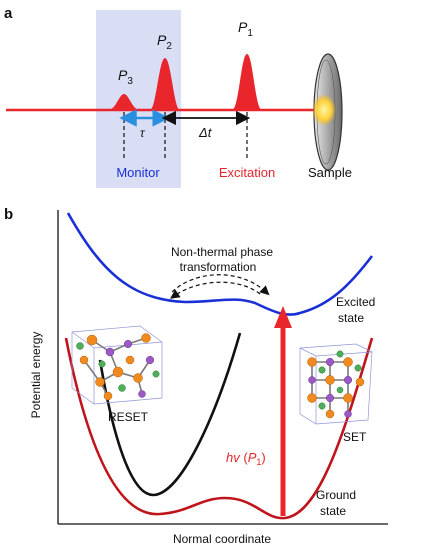  Describe the element at coordinates (215, 290) in the screenshot. I see `transformation-arrow-back` at that location.